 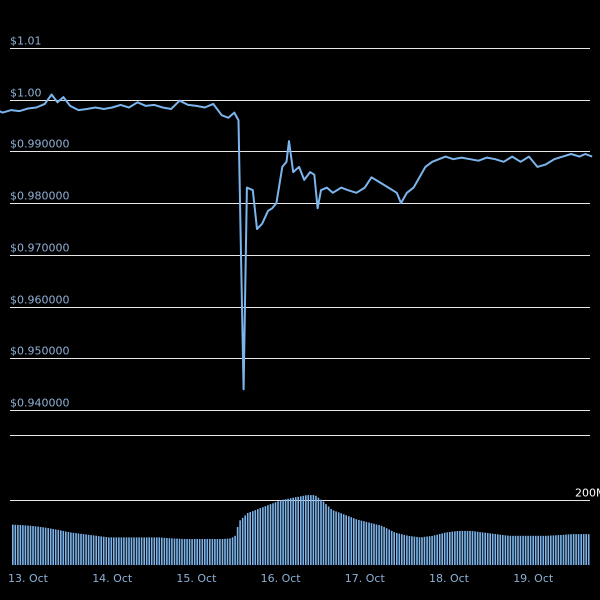 I want to click on y-tick-label: $1.01, so click(x=26, y=41).